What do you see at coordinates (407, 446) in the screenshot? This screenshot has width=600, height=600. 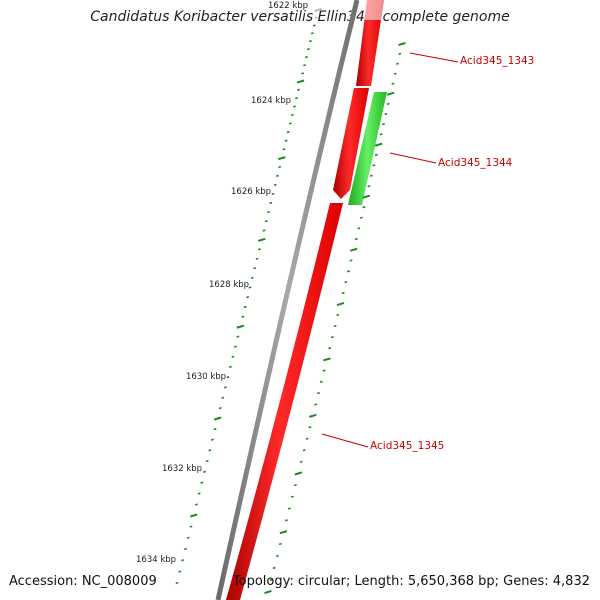 I see `gene-label-acid345-1345: Acid345_1345` at bounding box center [407, 446].